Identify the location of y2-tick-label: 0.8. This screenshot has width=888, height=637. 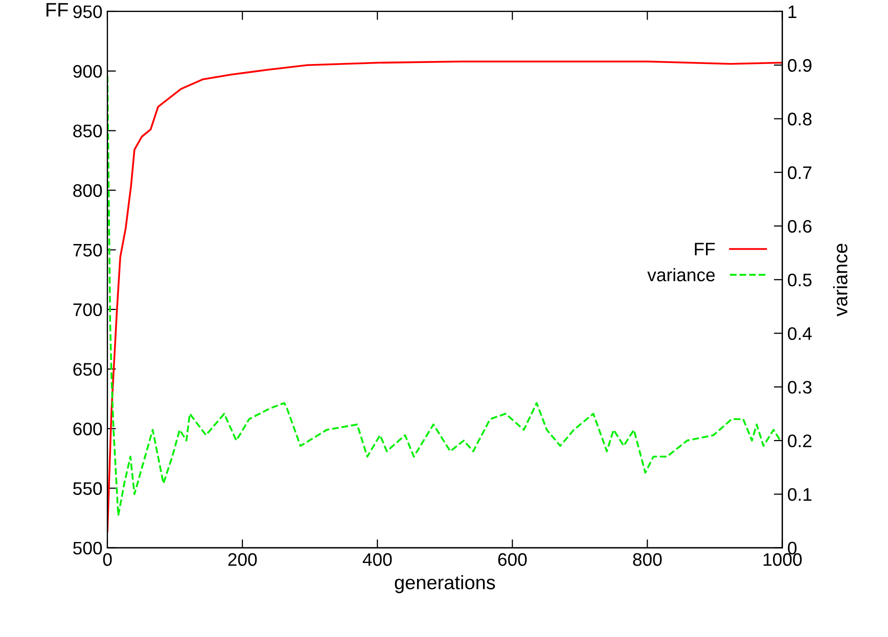
(800, 119).